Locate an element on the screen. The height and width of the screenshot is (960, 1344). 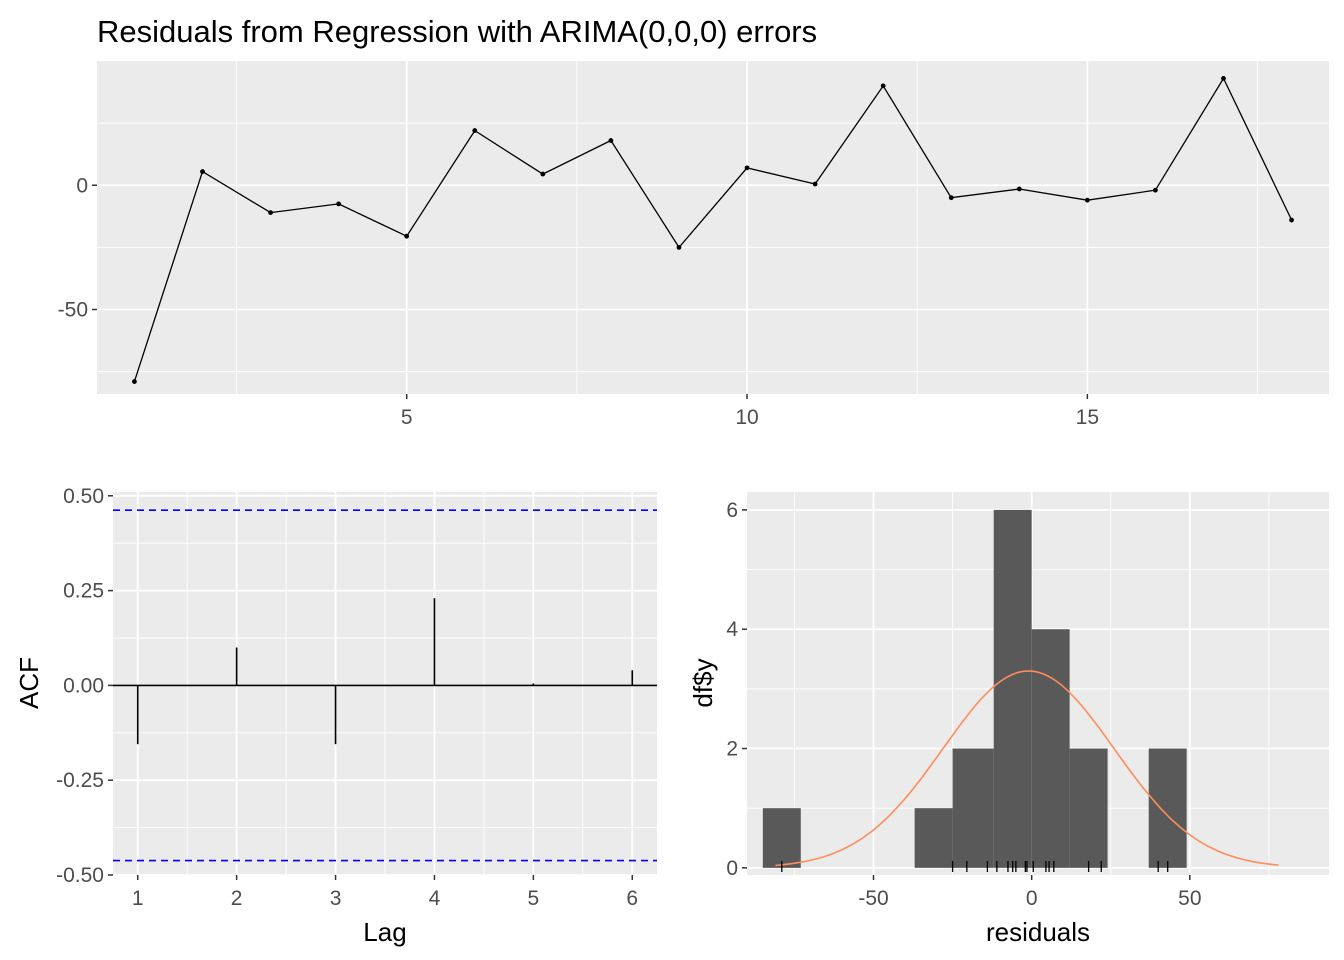
acf-bars is located at coordinates (385, 685).